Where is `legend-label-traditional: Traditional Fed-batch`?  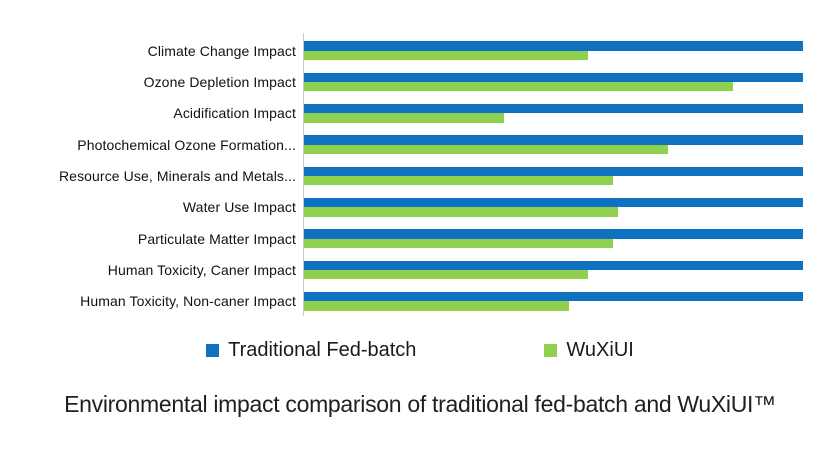
legend-label-traditional: Traditional Fed-batch is located at coordinates (322, 349).